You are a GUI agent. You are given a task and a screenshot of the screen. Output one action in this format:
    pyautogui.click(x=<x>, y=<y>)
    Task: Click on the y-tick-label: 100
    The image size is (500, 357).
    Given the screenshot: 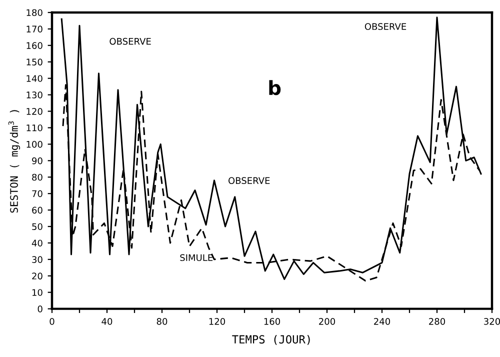 What is the action you would take?
    pyautogui.click(x=34, y=144)
    